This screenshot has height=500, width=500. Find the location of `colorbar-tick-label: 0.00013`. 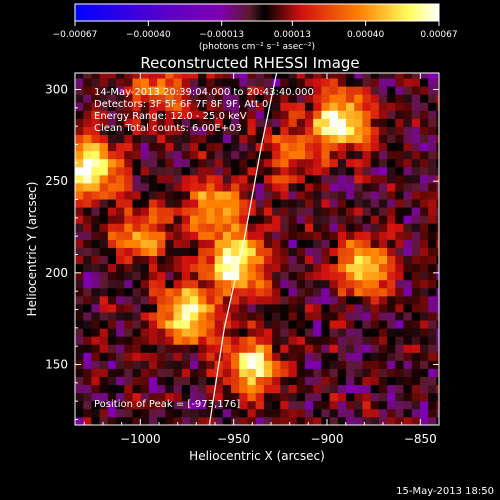

colorbar-tick-label: 0.00013 is located at coordinates (292, 35).